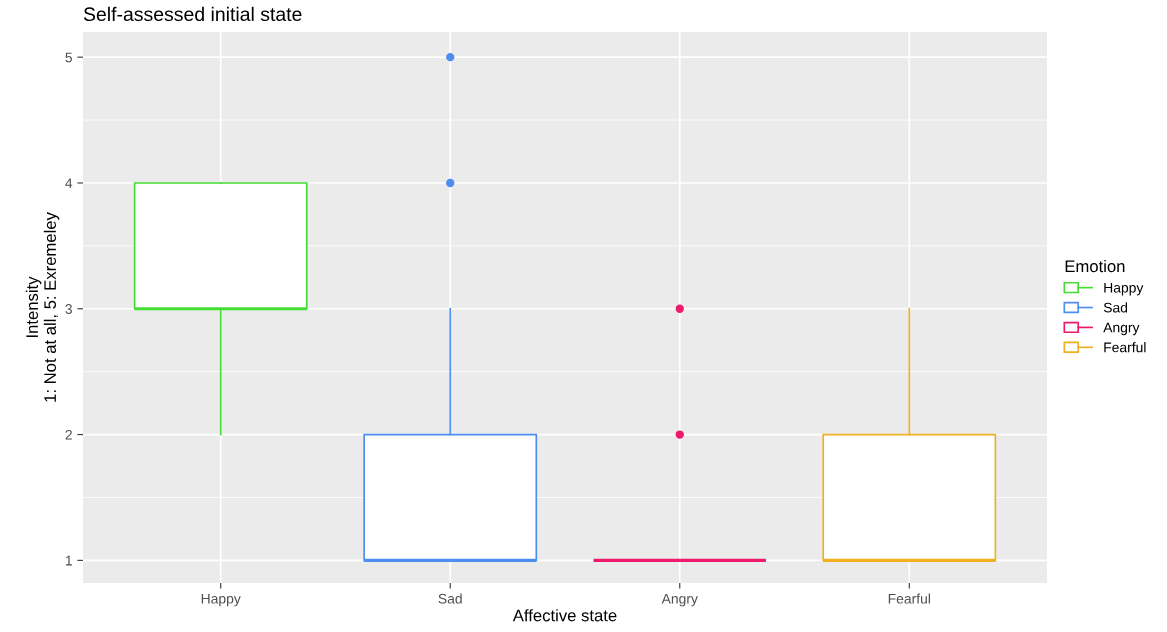  Describe the element at coordinates (564, 615) in the screenshot. I see `x-axis-title: Affective state` at that location.